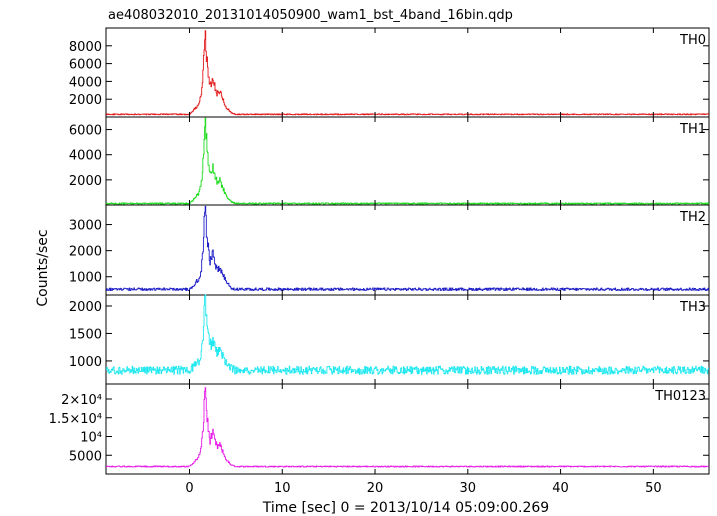  What do you see at coordinates (692, 307) in the screenshot?
I see `panel-label-th3: TH3` at bounding box center [692, 307].